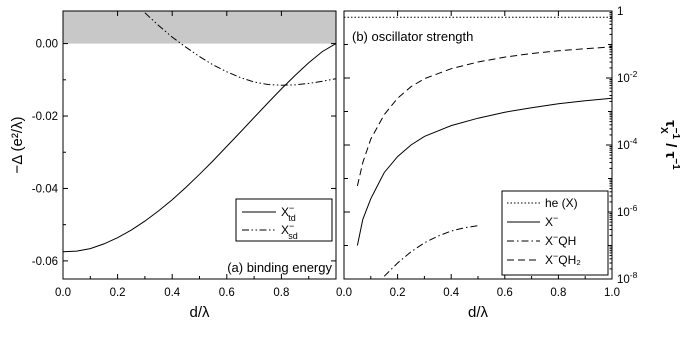 The width and height of the screenshot is (680, 343). What do you see at coordinates (612, 293) in the screenshot?
I see `b-x-tick-label: 1.0` at bounding box center [612, 293].